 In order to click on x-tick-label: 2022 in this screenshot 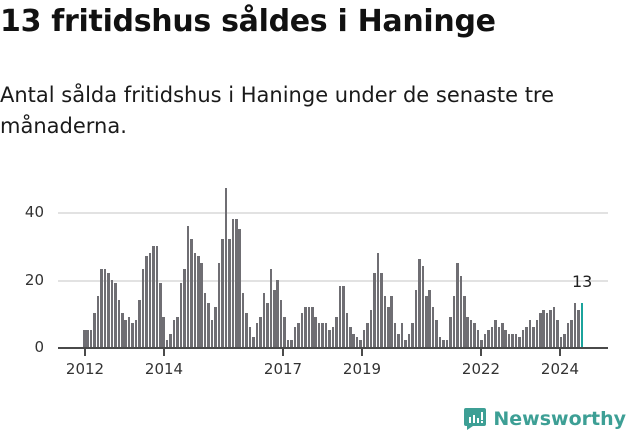, I will do `click(481, 369)`.